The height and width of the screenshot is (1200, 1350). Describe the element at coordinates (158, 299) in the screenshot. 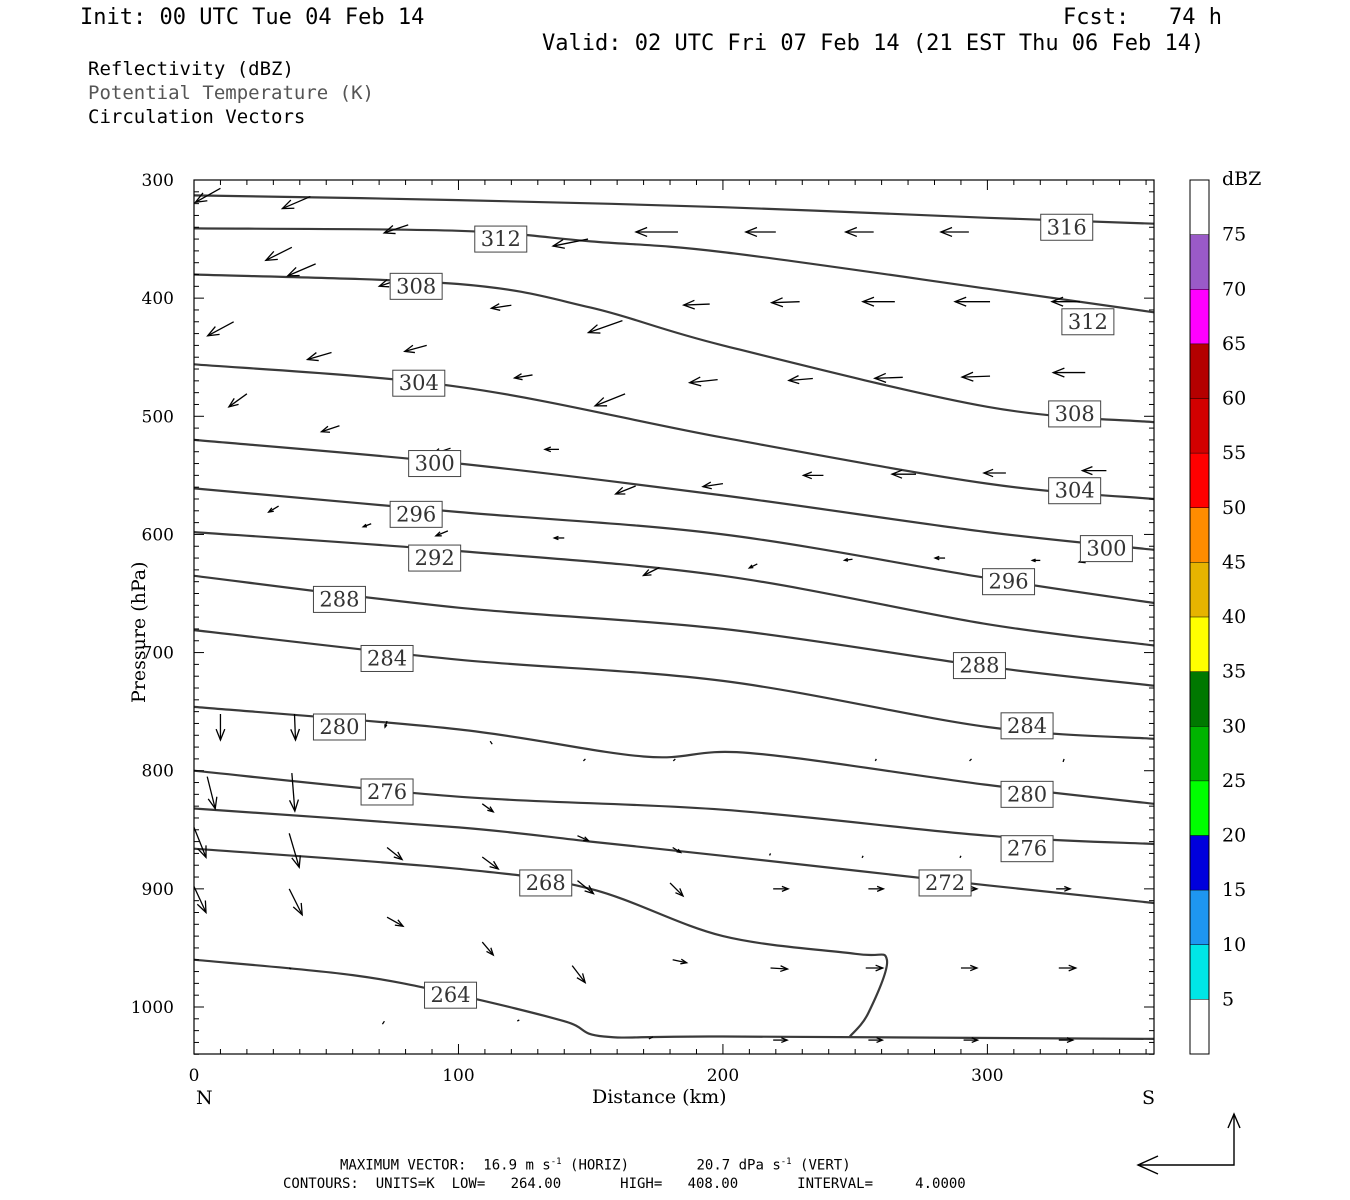

I see `y-tick-label: 400` at that location.